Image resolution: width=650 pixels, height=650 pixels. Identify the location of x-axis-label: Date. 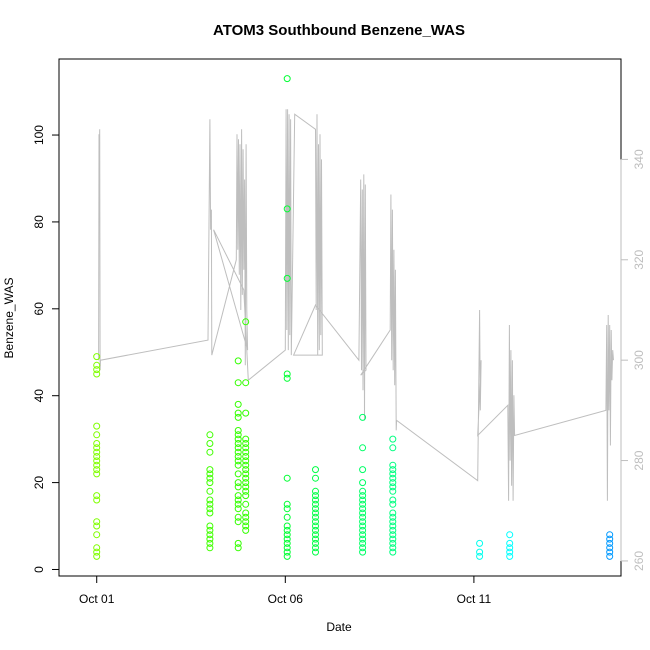
(339, 627).